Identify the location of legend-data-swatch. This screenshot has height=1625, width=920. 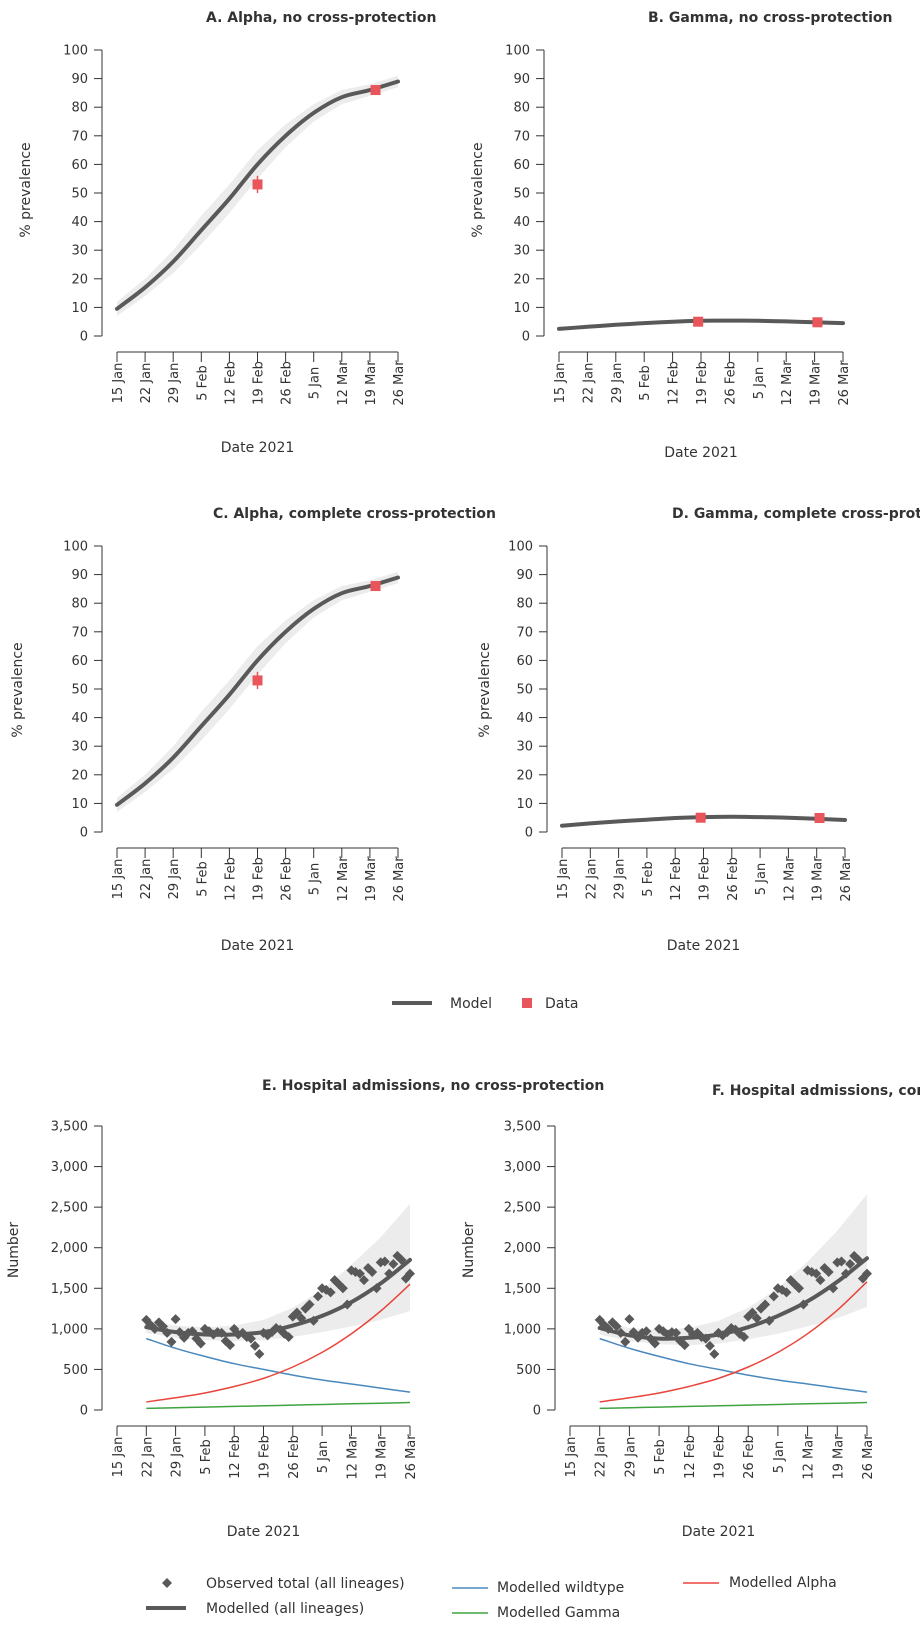
(527, 1003).